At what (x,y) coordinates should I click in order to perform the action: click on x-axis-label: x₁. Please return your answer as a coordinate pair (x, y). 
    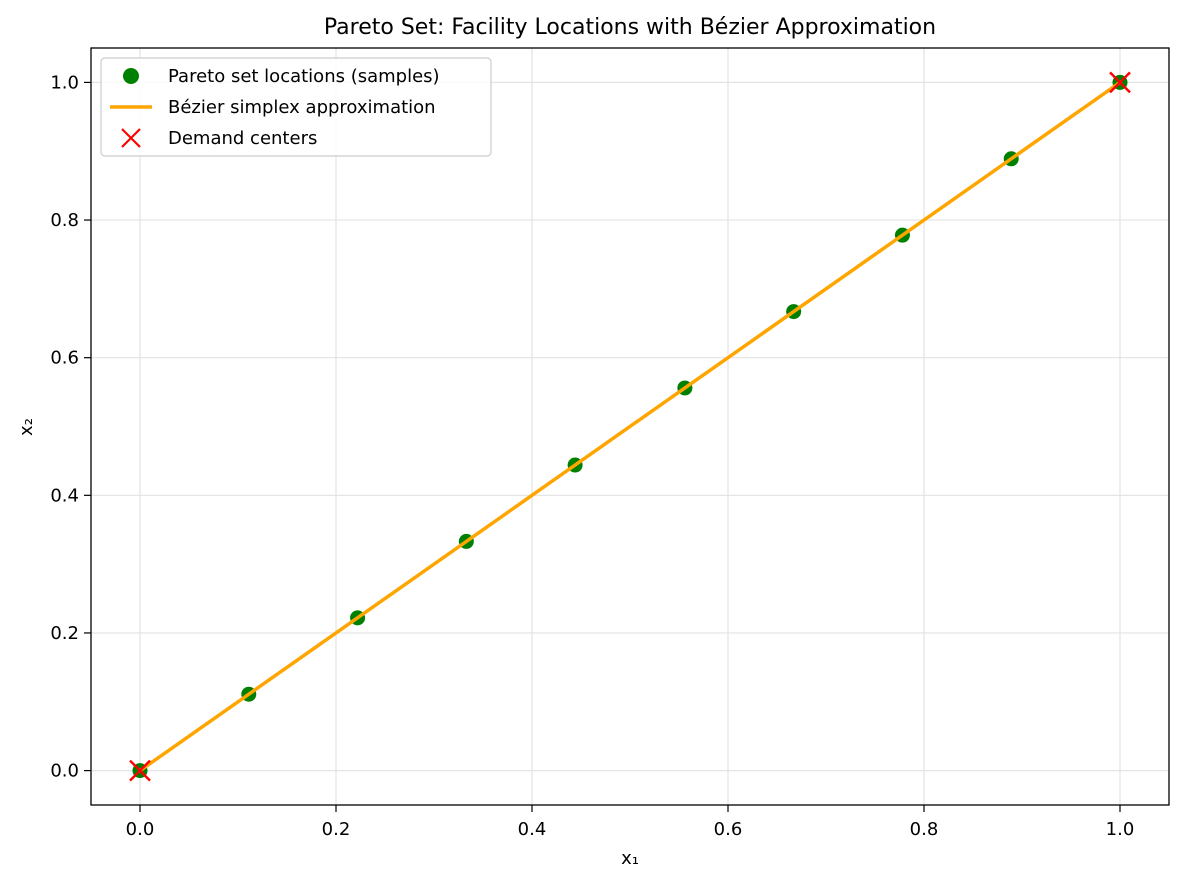
    Looking at the image, I should click on (630, 858).